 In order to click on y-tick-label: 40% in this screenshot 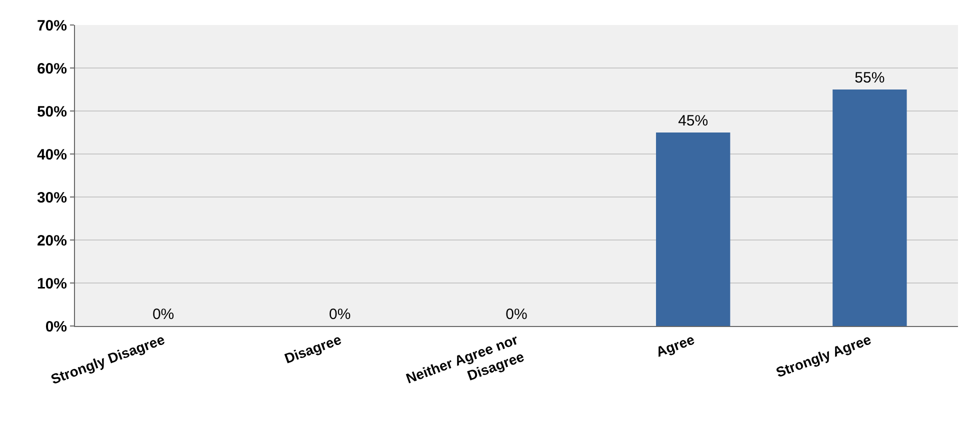, I will do `click(51, 155)`.